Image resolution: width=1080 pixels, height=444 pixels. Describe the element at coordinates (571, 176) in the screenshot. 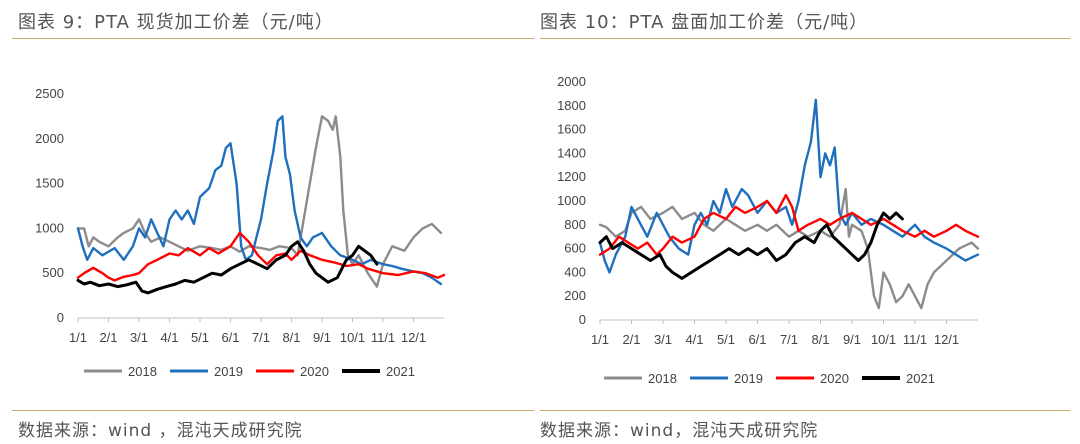

I see `y-tick-label: 1200` at that location.